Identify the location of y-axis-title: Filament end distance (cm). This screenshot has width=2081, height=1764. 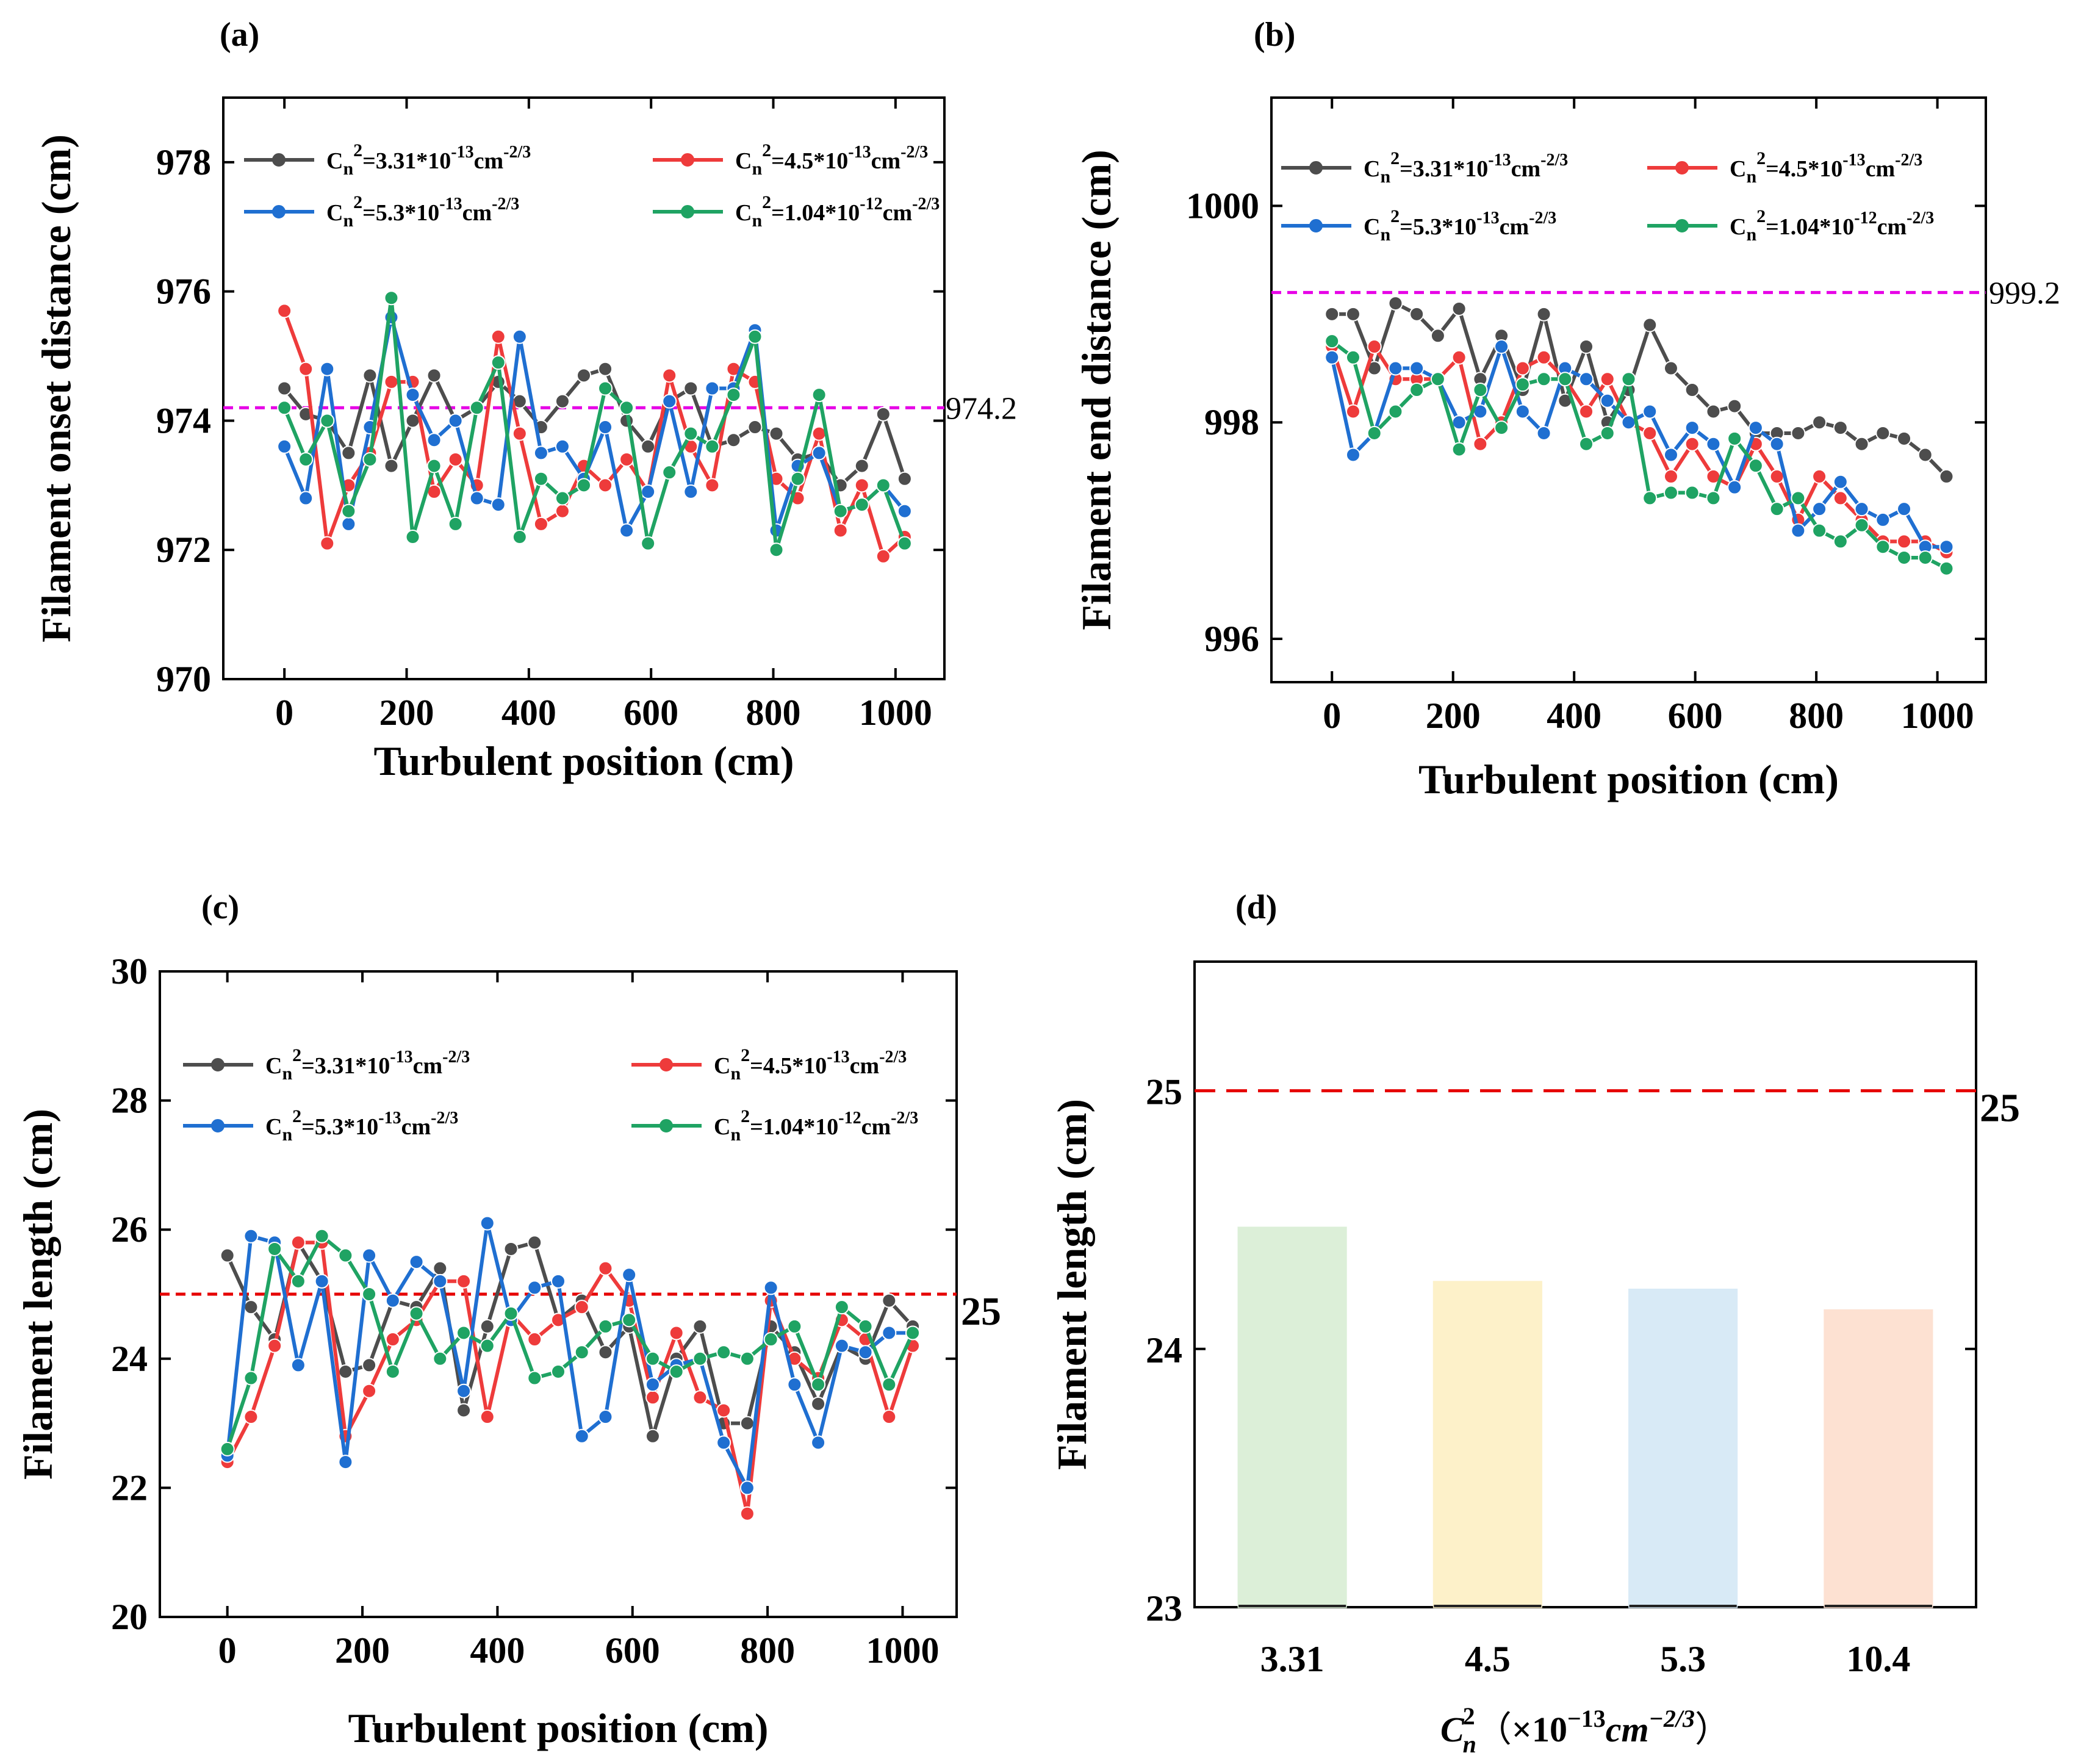
(1096, 389).